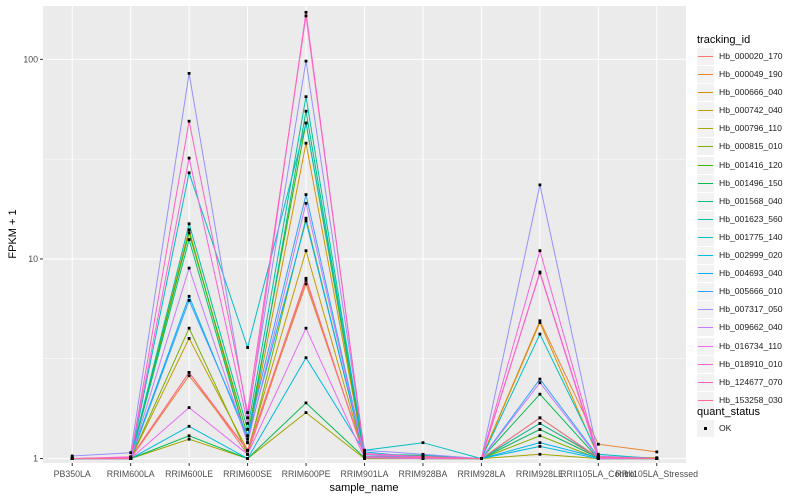  What do you see at coordinates (751, 381) in the screenshot?
I see `legend-label: Hb_124677_070` at bounding box center [751, 381].